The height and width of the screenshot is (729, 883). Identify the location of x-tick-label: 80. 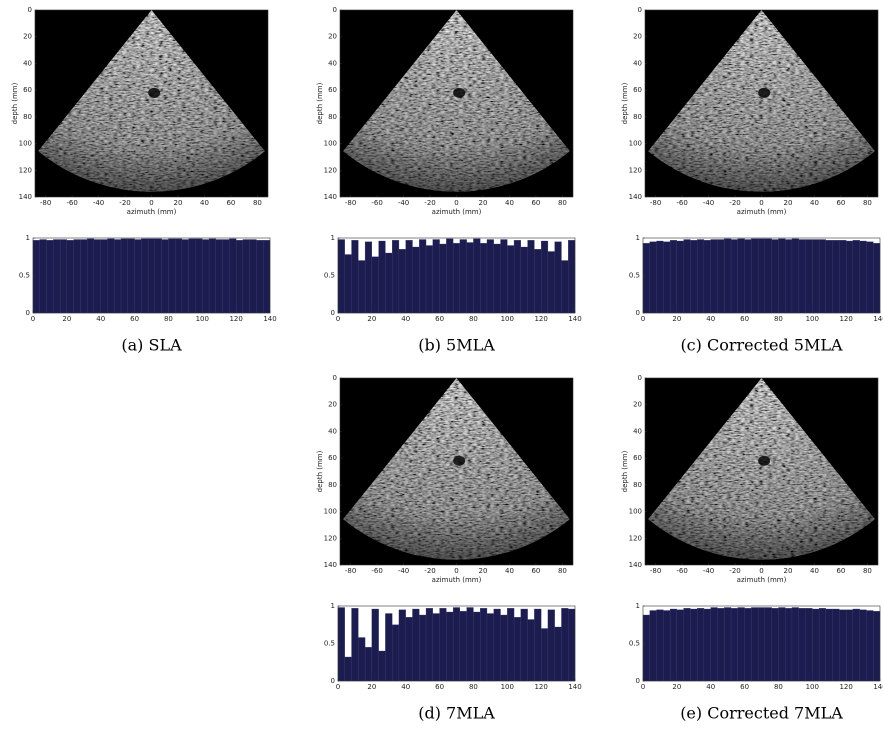
(473, 687).